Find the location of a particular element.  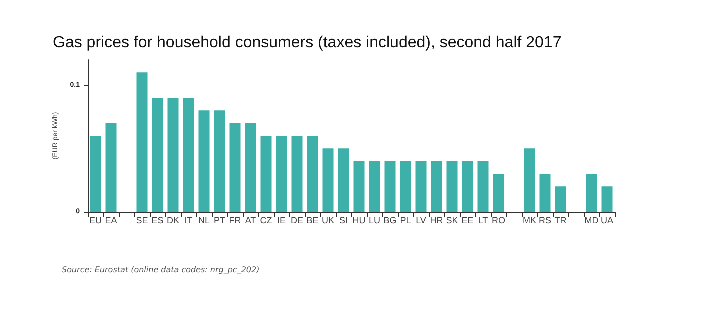

x-tick-label: SE is located at coordinates (142, 221).